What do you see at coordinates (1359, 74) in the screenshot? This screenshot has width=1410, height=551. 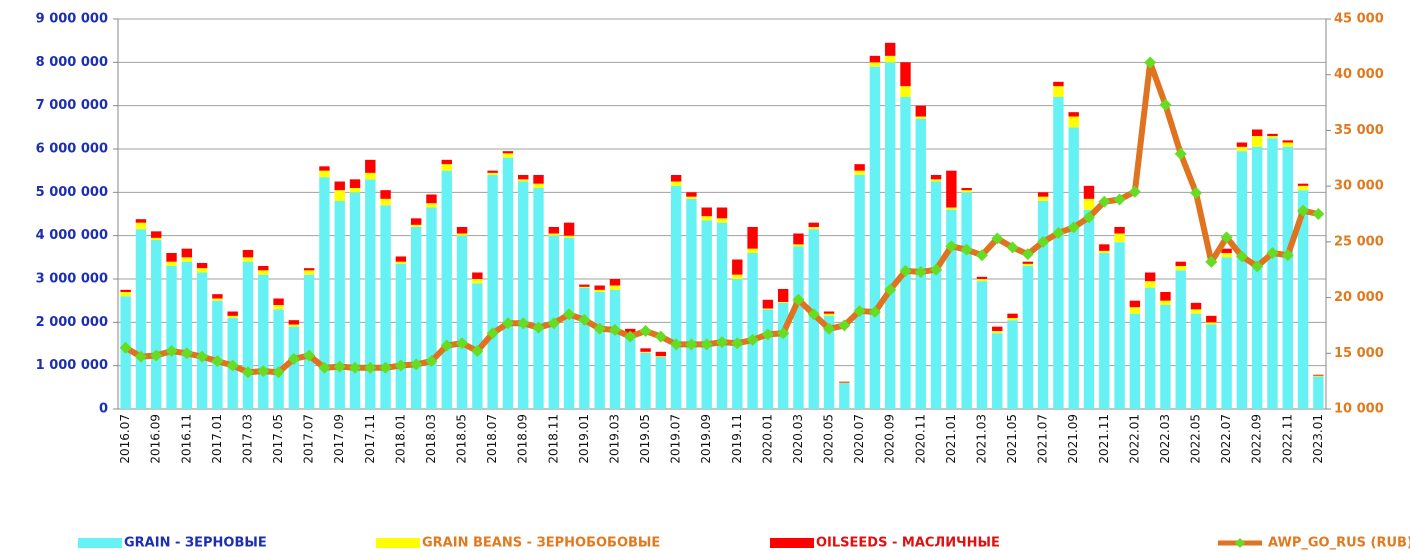 I see `y2-tick-label: 40 000` at bounding box center [1359, 74].